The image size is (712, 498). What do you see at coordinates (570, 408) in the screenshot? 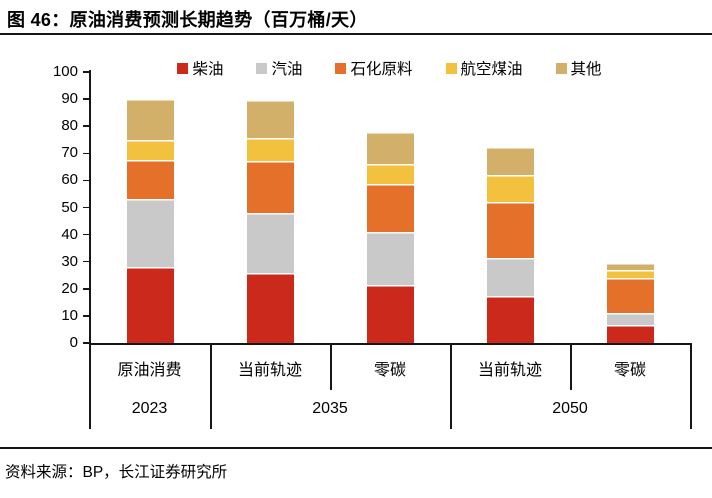
I see `x-group-year-label: 2050` at bounding box center [570, 408].